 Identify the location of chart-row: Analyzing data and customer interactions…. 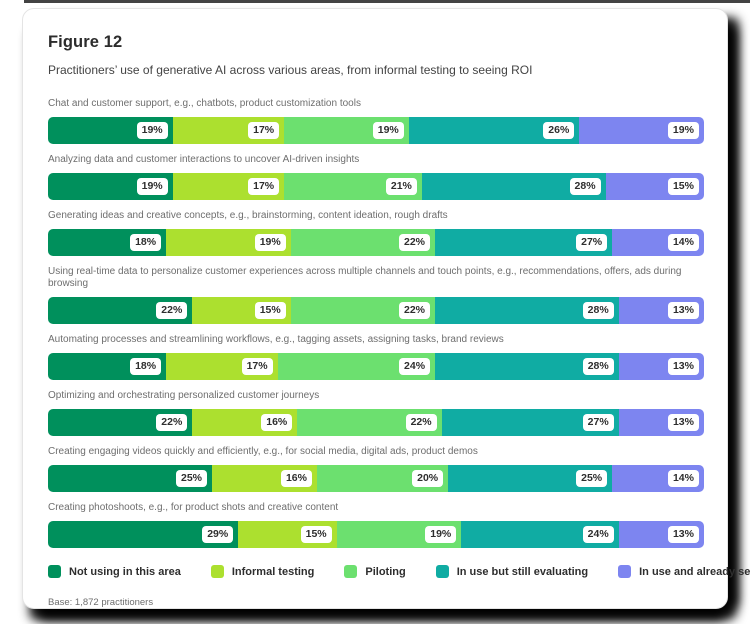
(376, 177).